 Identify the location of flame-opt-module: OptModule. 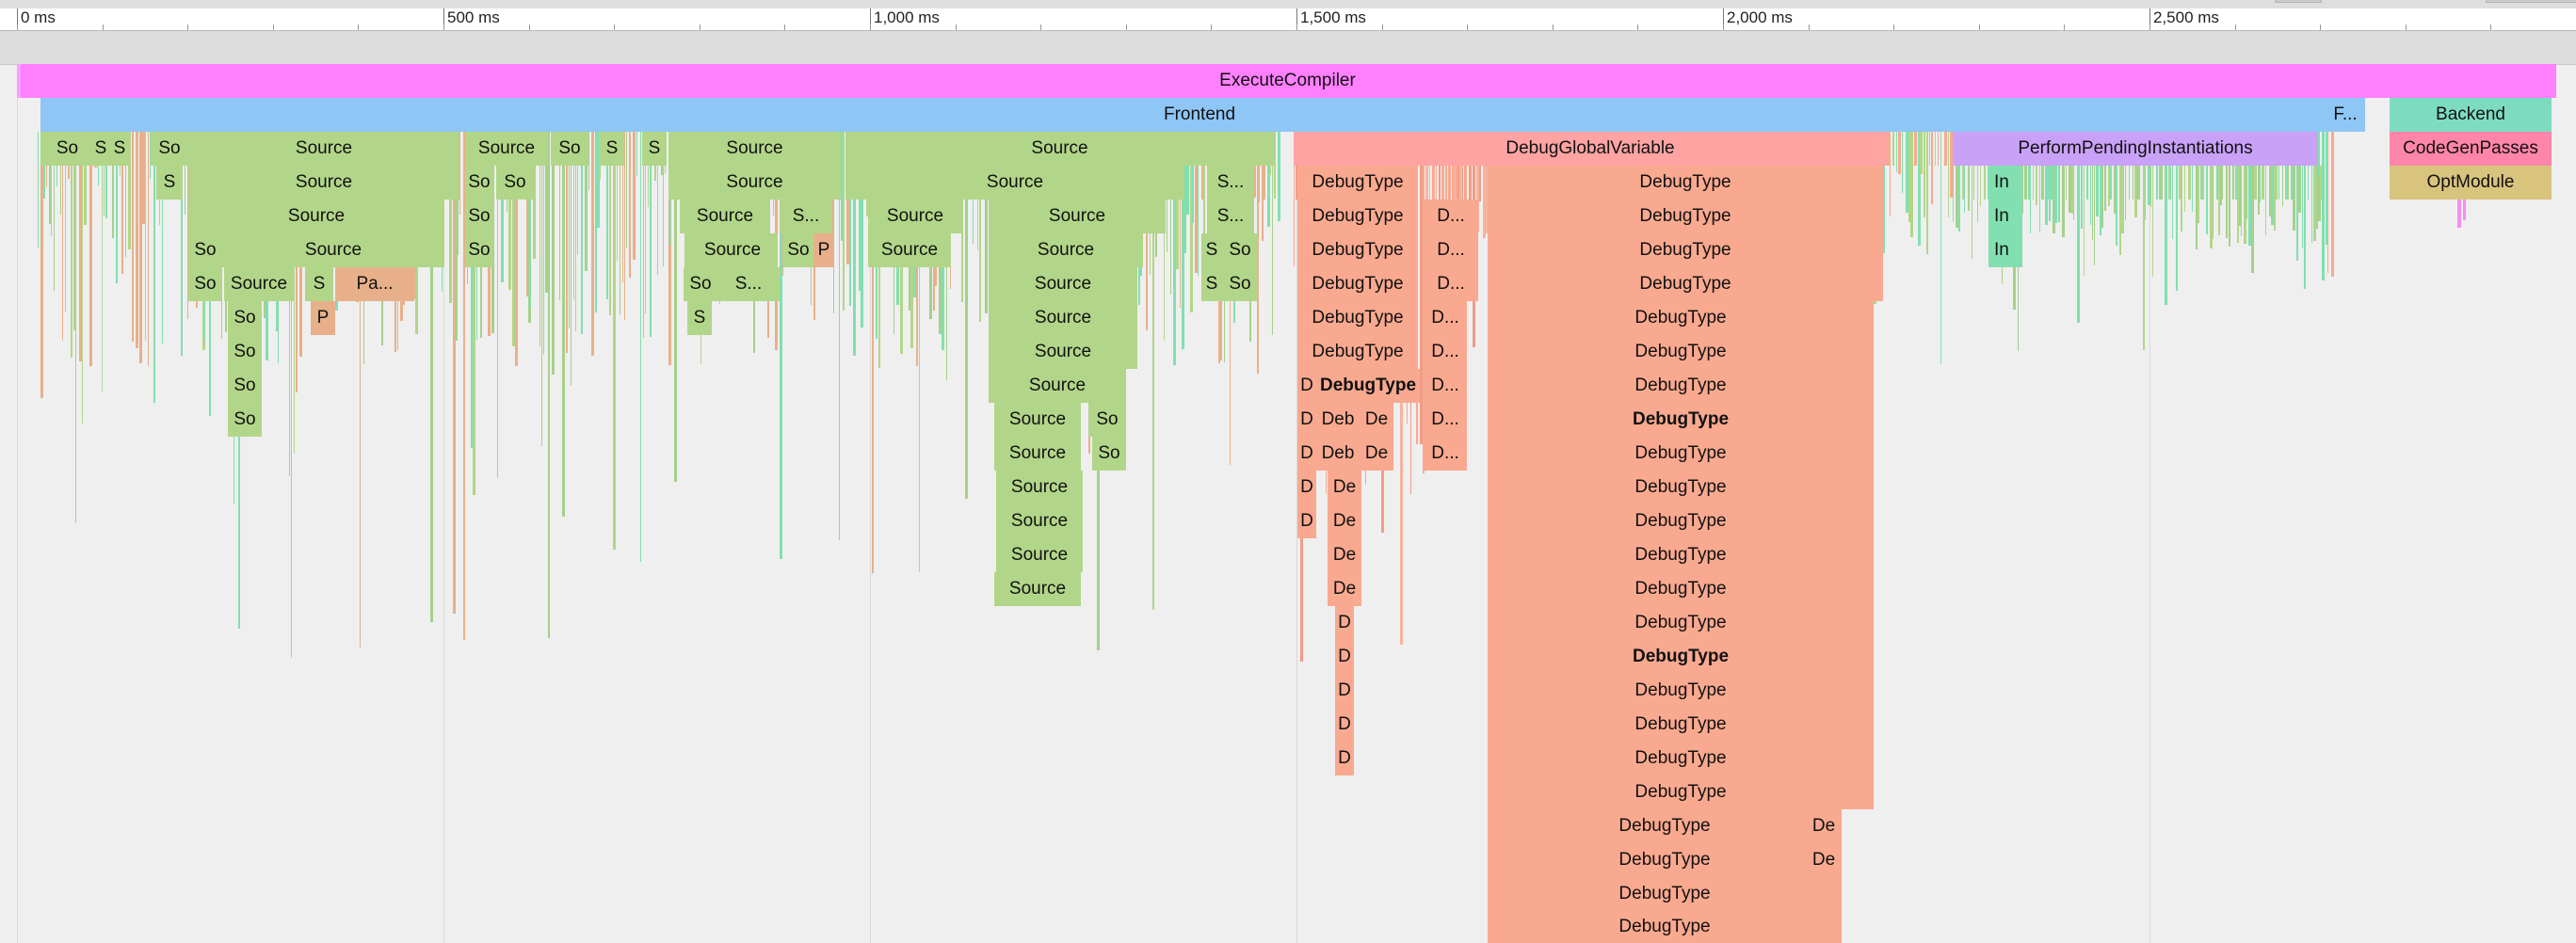
(2471, 183).